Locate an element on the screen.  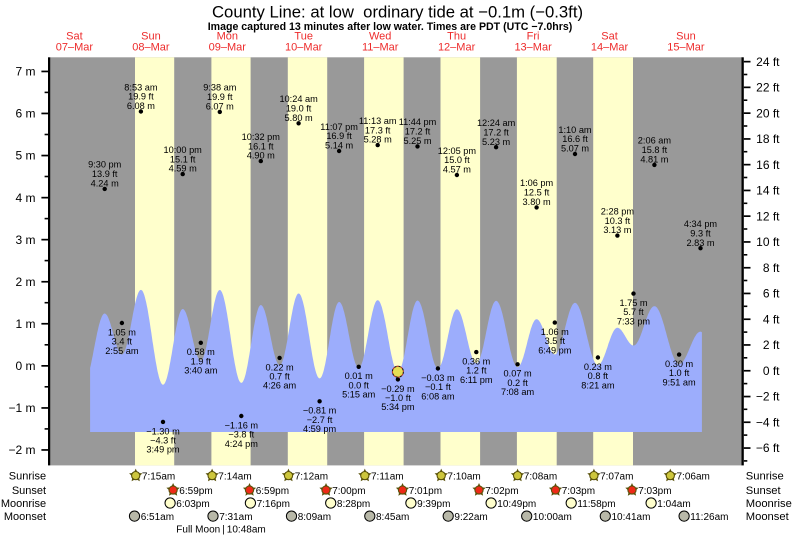
svg-text: 4:26 am is located at coordinates (280, 386).